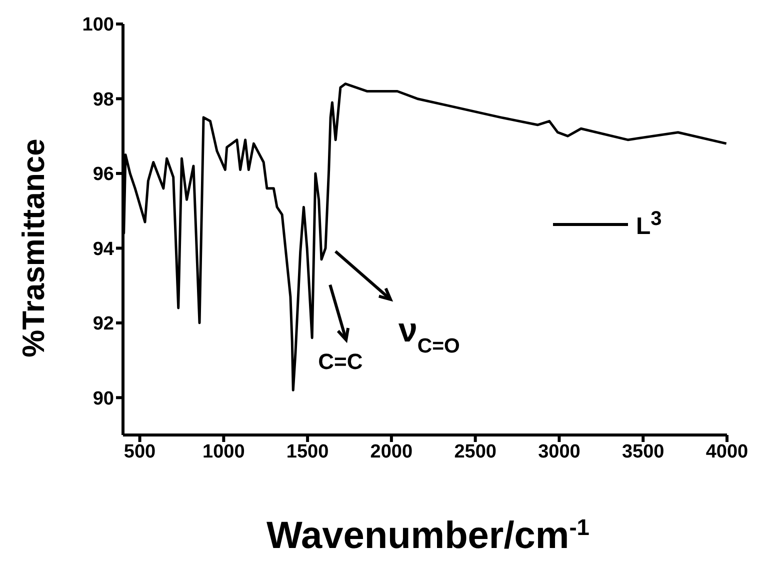  I want to click on y-axis-title: %Trasmittance, so click(33, 248).